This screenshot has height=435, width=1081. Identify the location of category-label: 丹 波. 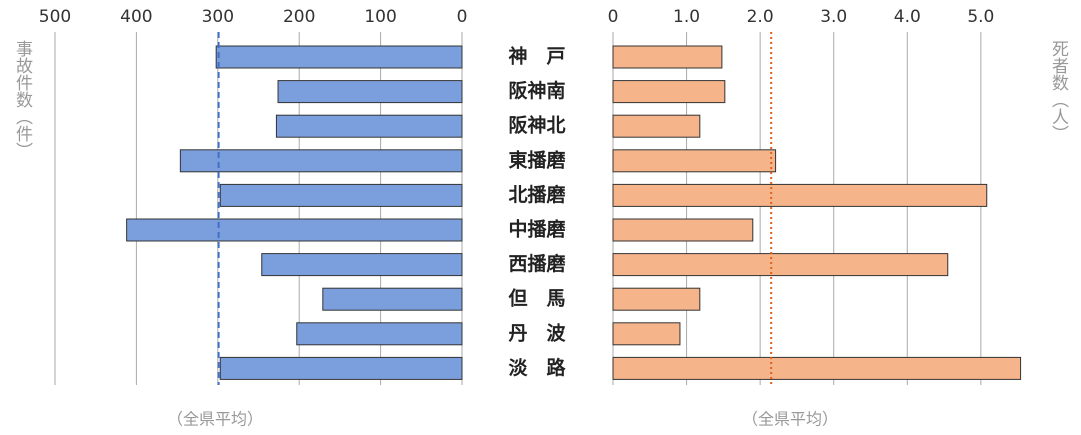
(537, 332).